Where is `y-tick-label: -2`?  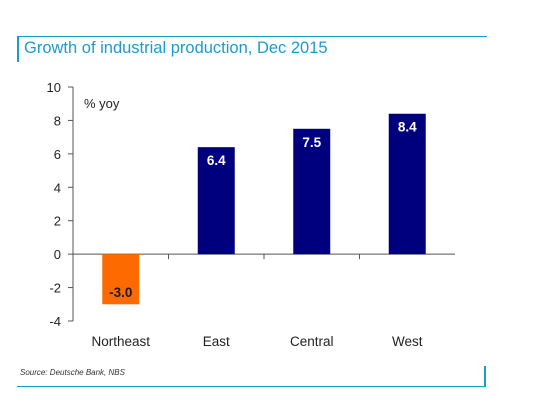 y-tick-label: -2 is located at coordinates (55, 288).